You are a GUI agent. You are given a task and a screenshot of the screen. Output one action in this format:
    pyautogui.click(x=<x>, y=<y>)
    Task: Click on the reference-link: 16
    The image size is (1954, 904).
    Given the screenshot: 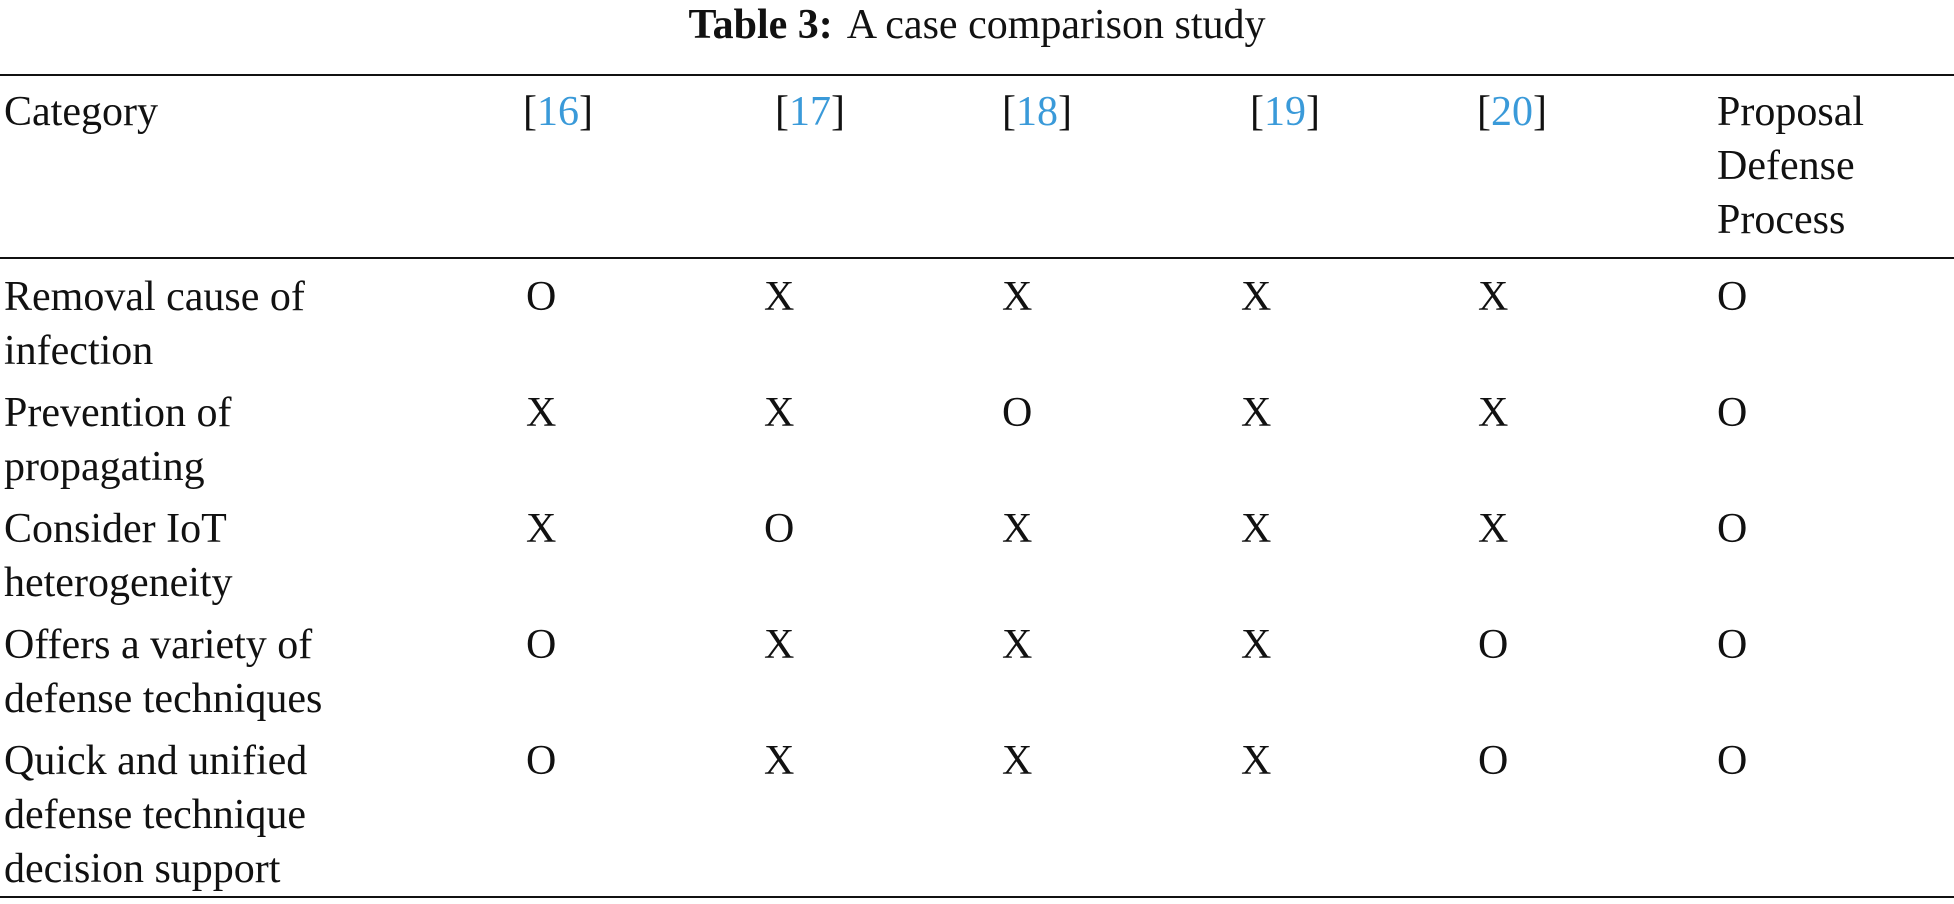 What is the action you would take?
    pyautogui.click(x=558, y=112)
    